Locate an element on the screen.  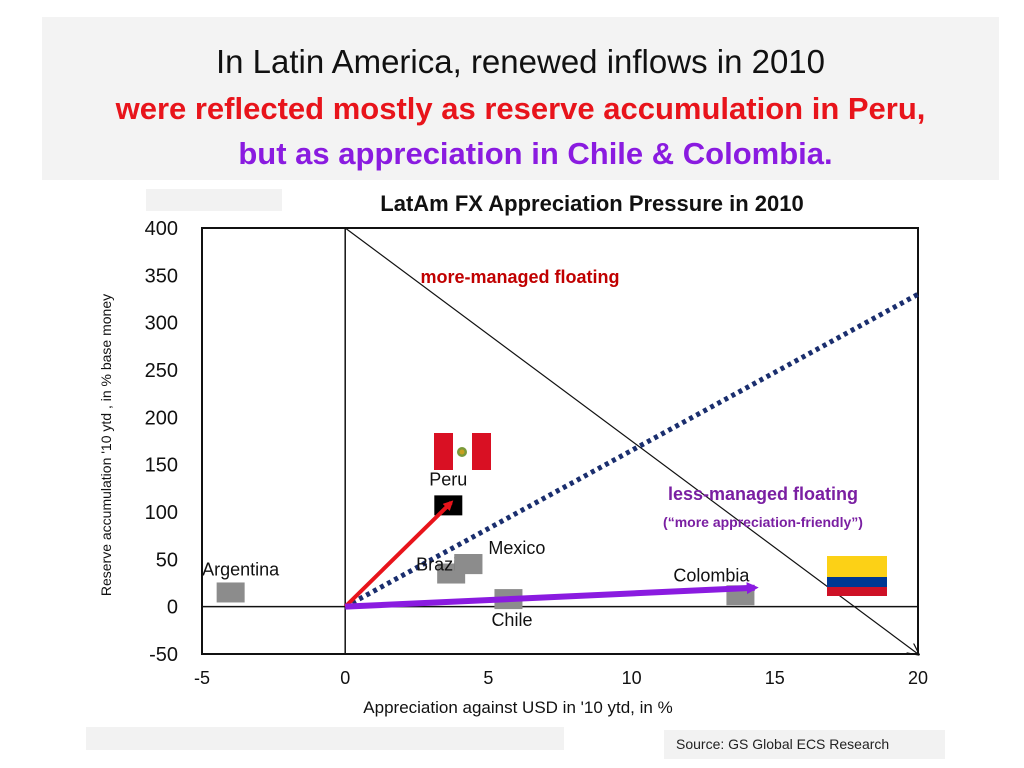
marker-peru is located at coordinates (448, 505).